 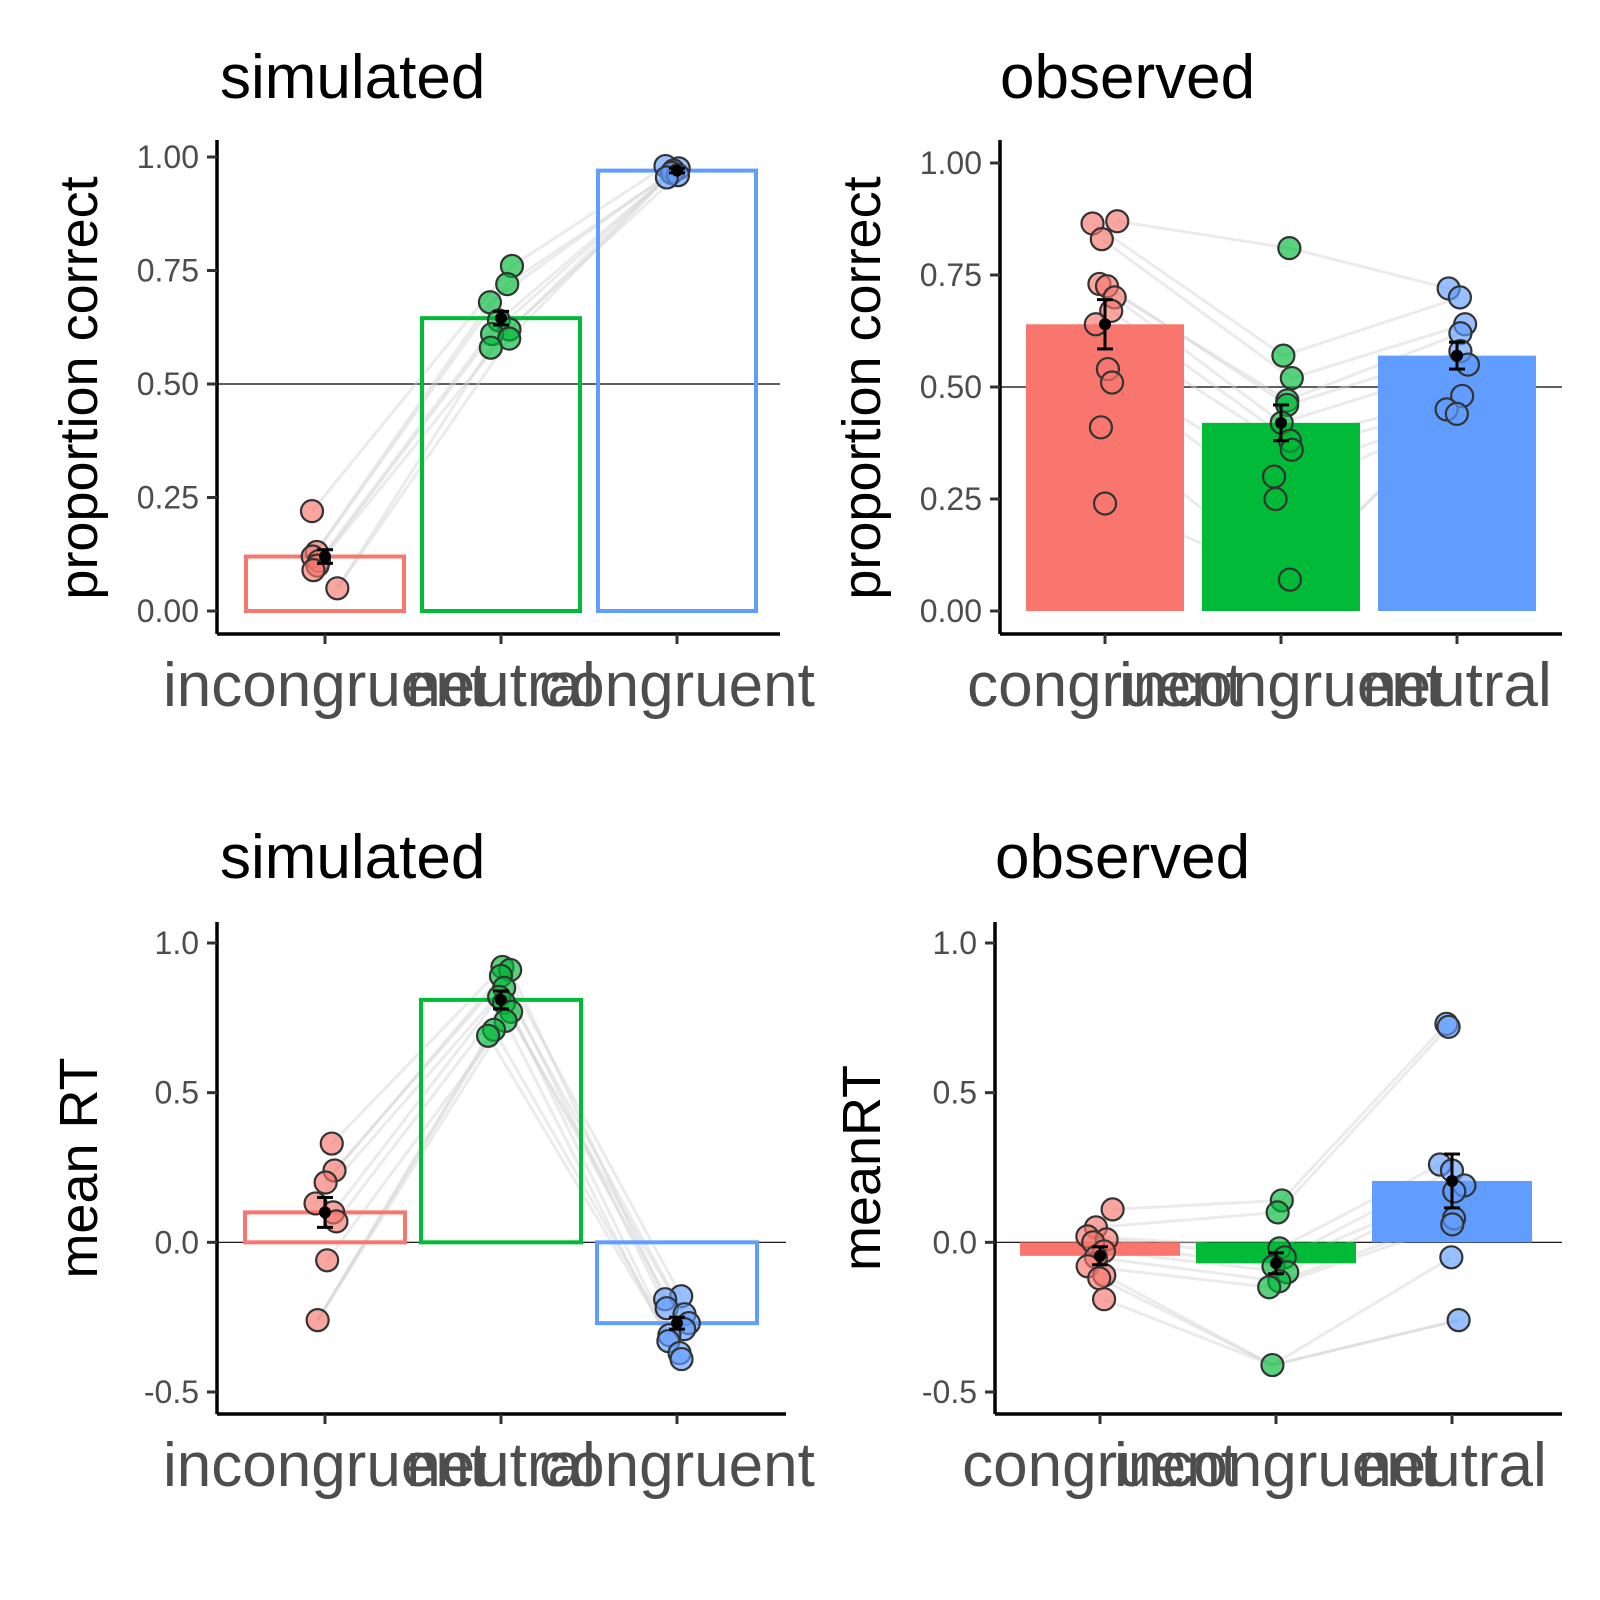 I want to click on y-tick-label: 1.0, so click(x=955, y=943).